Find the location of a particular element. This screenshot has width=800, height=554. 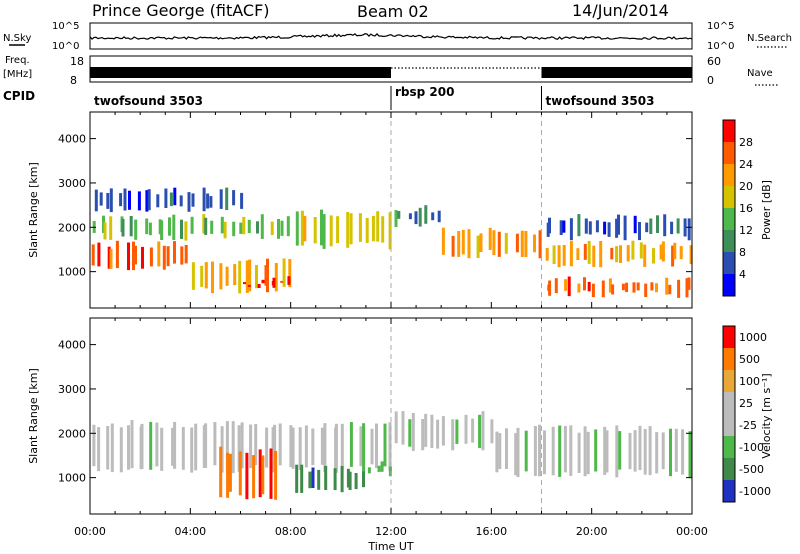

y-tick-label: 2000 is located at coordinates (72, 433).